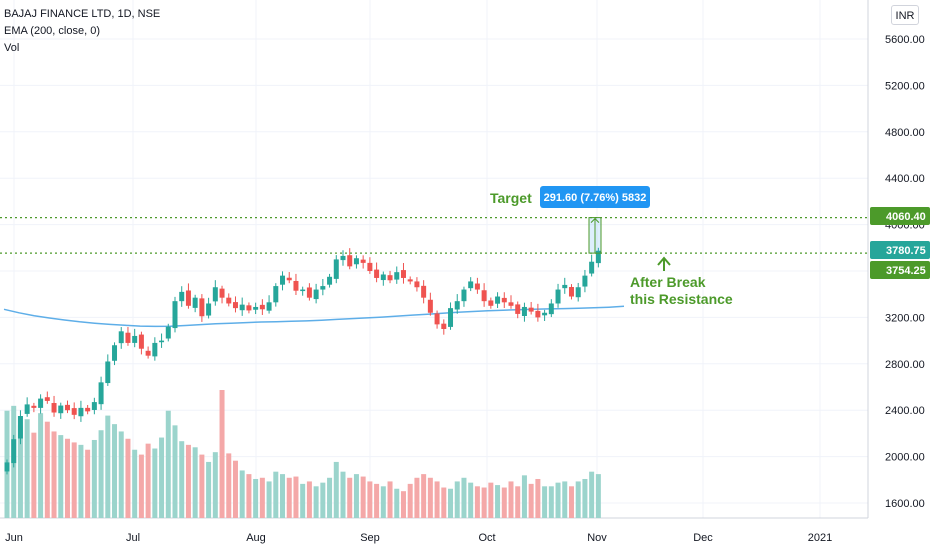  What do you see at coordinates (905, 365) in the screenshot?
I see `price-axis-label: 2800.00` at bounding box center [905, 365].